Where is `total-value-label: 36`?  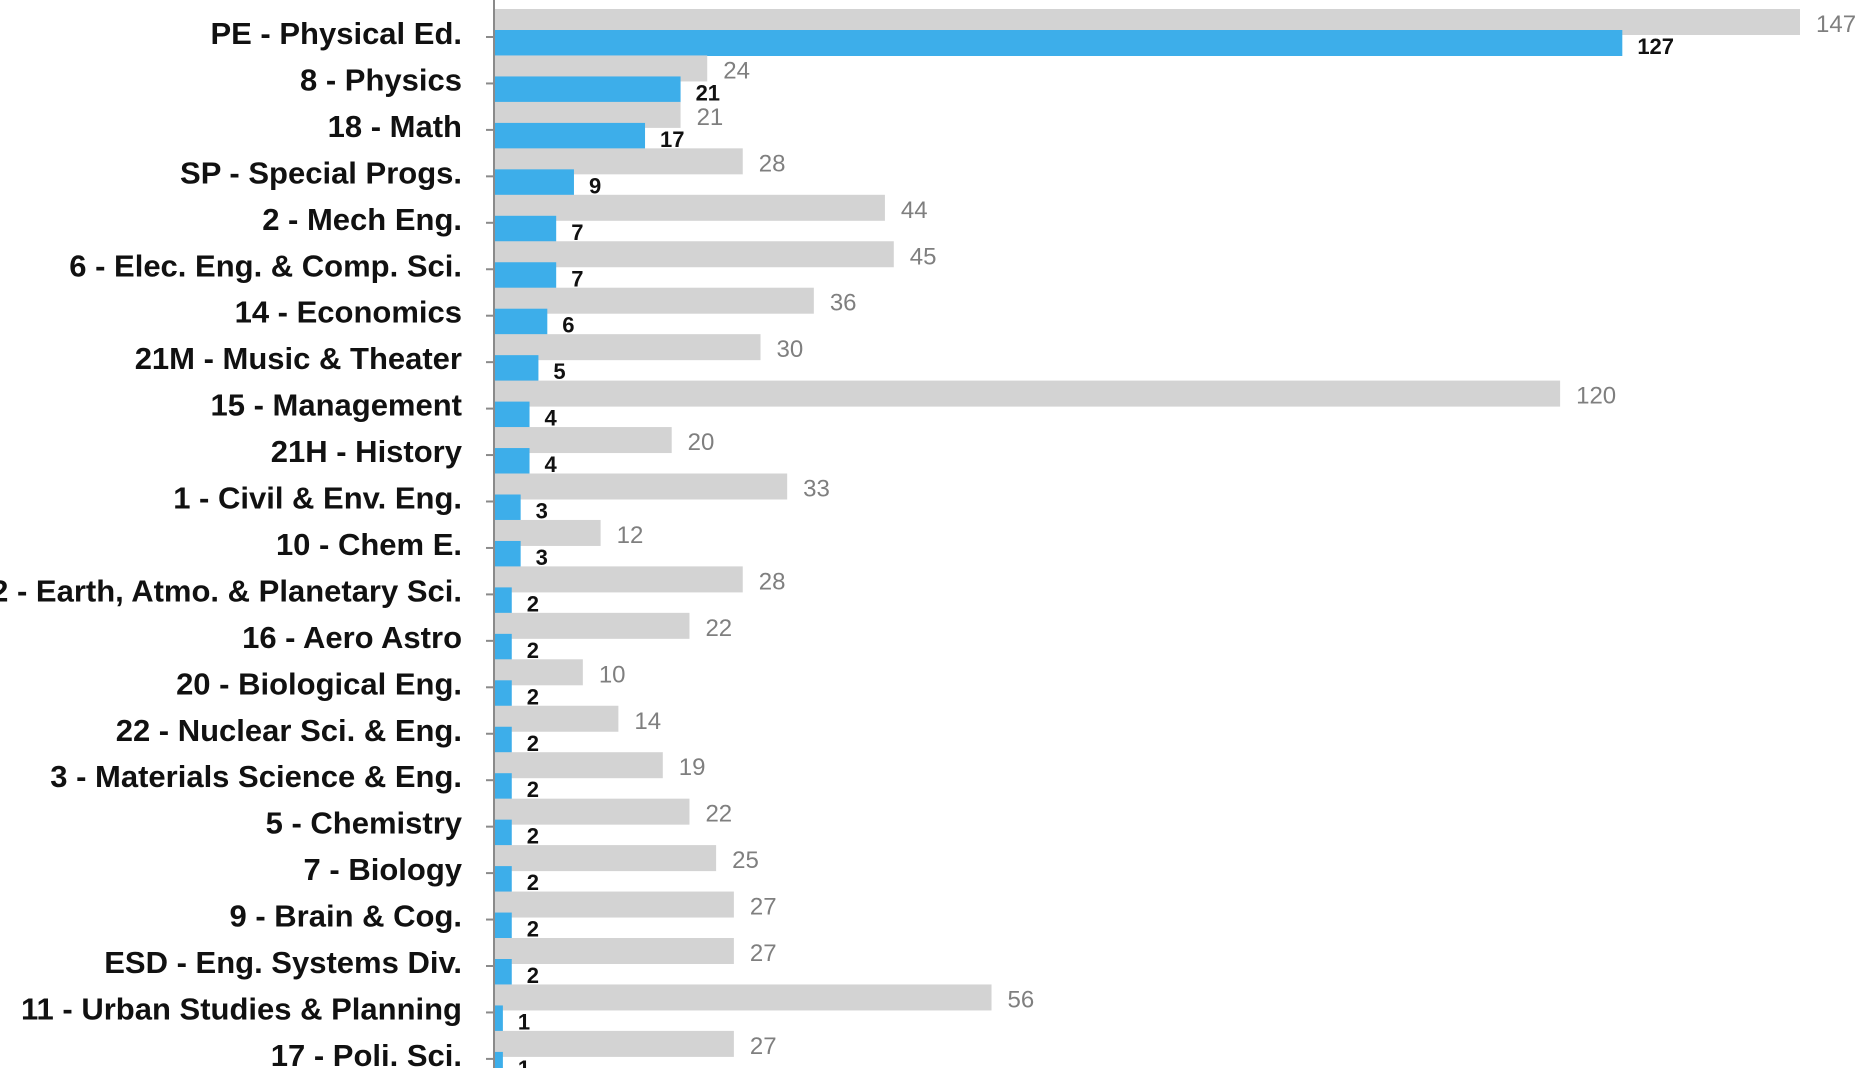
total-value-label: 36 is located at coordinates (843, 303).